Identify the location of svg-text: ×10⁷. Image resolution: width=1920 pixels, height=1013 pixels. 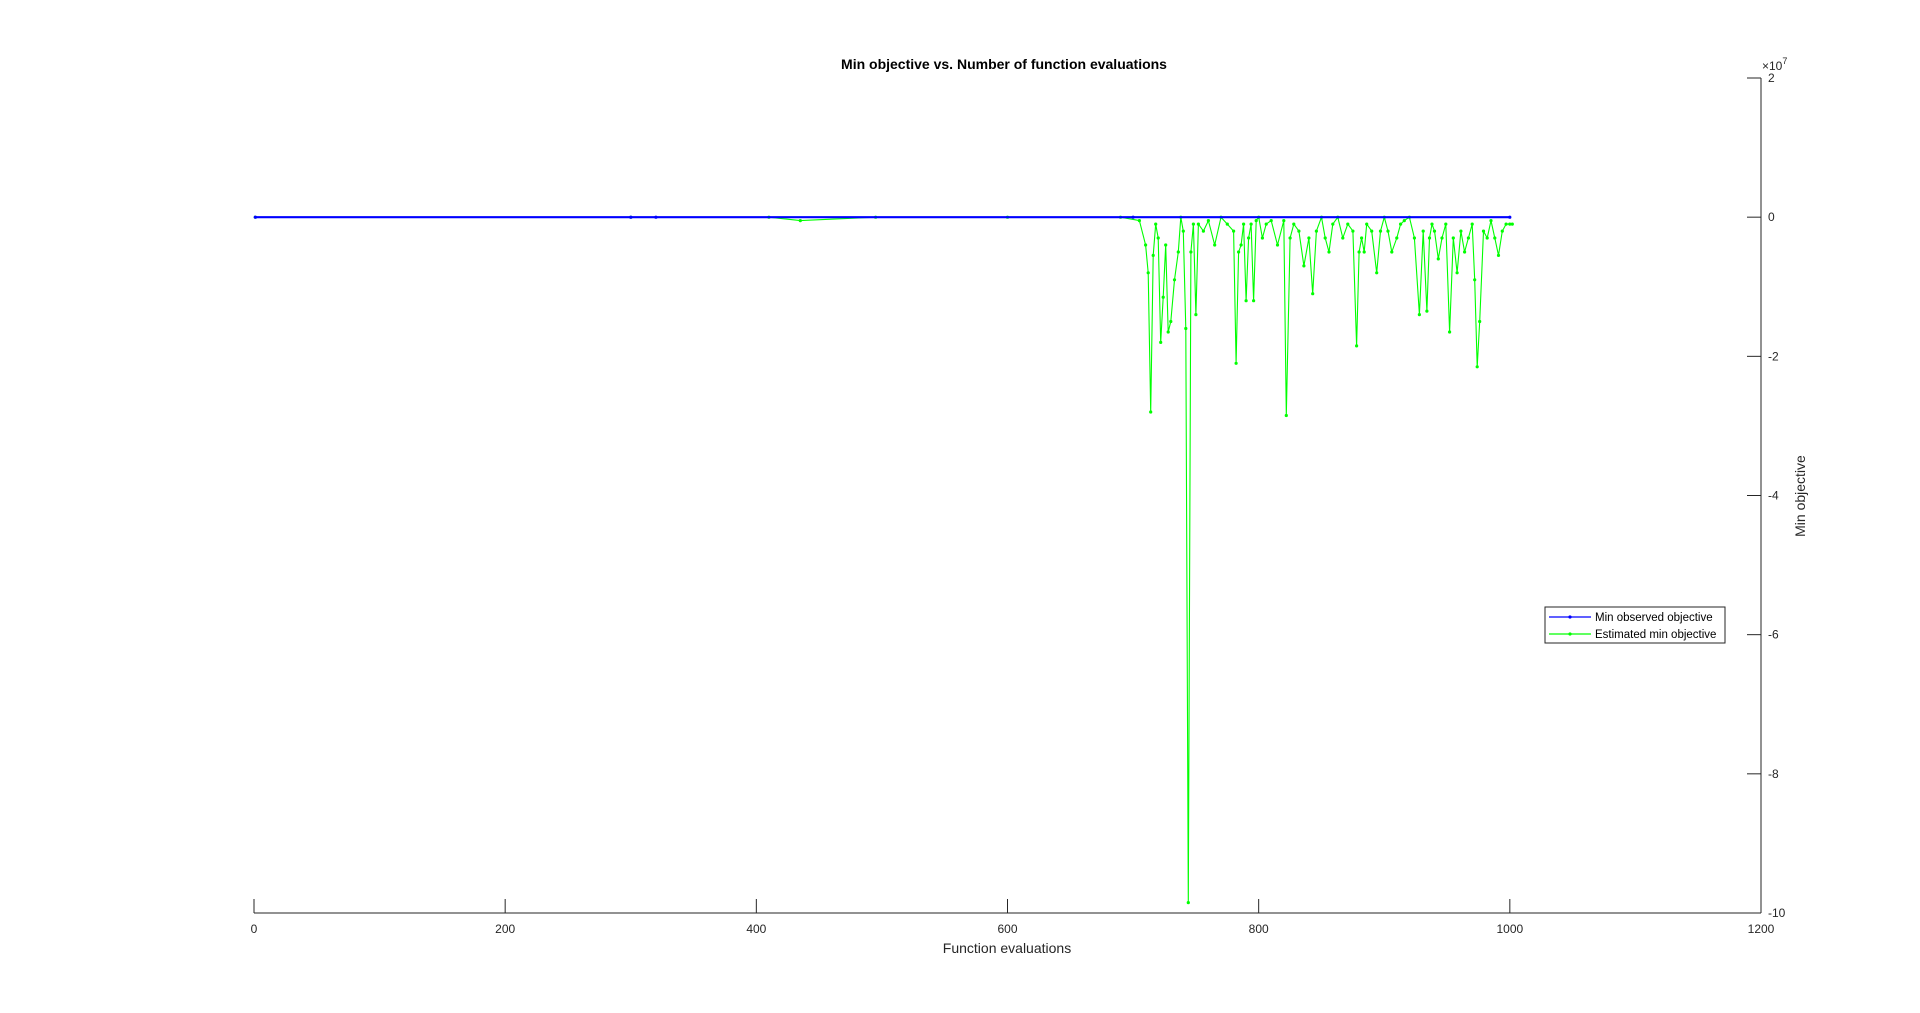
(1774, 64).